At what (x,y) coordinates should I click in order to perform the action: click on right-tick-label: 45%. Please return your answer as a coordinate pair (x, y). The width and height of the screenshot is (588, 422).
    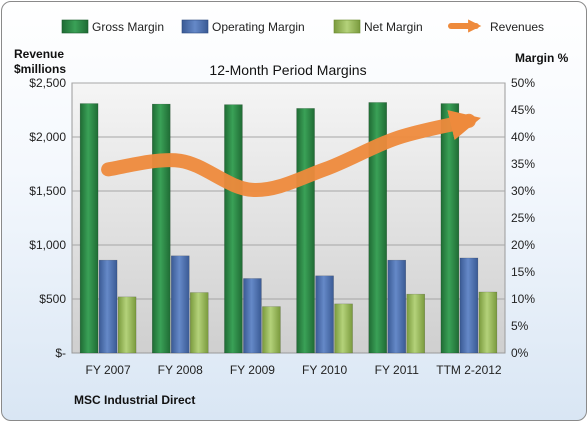
    Looking at the image, I should click on (523, 110).